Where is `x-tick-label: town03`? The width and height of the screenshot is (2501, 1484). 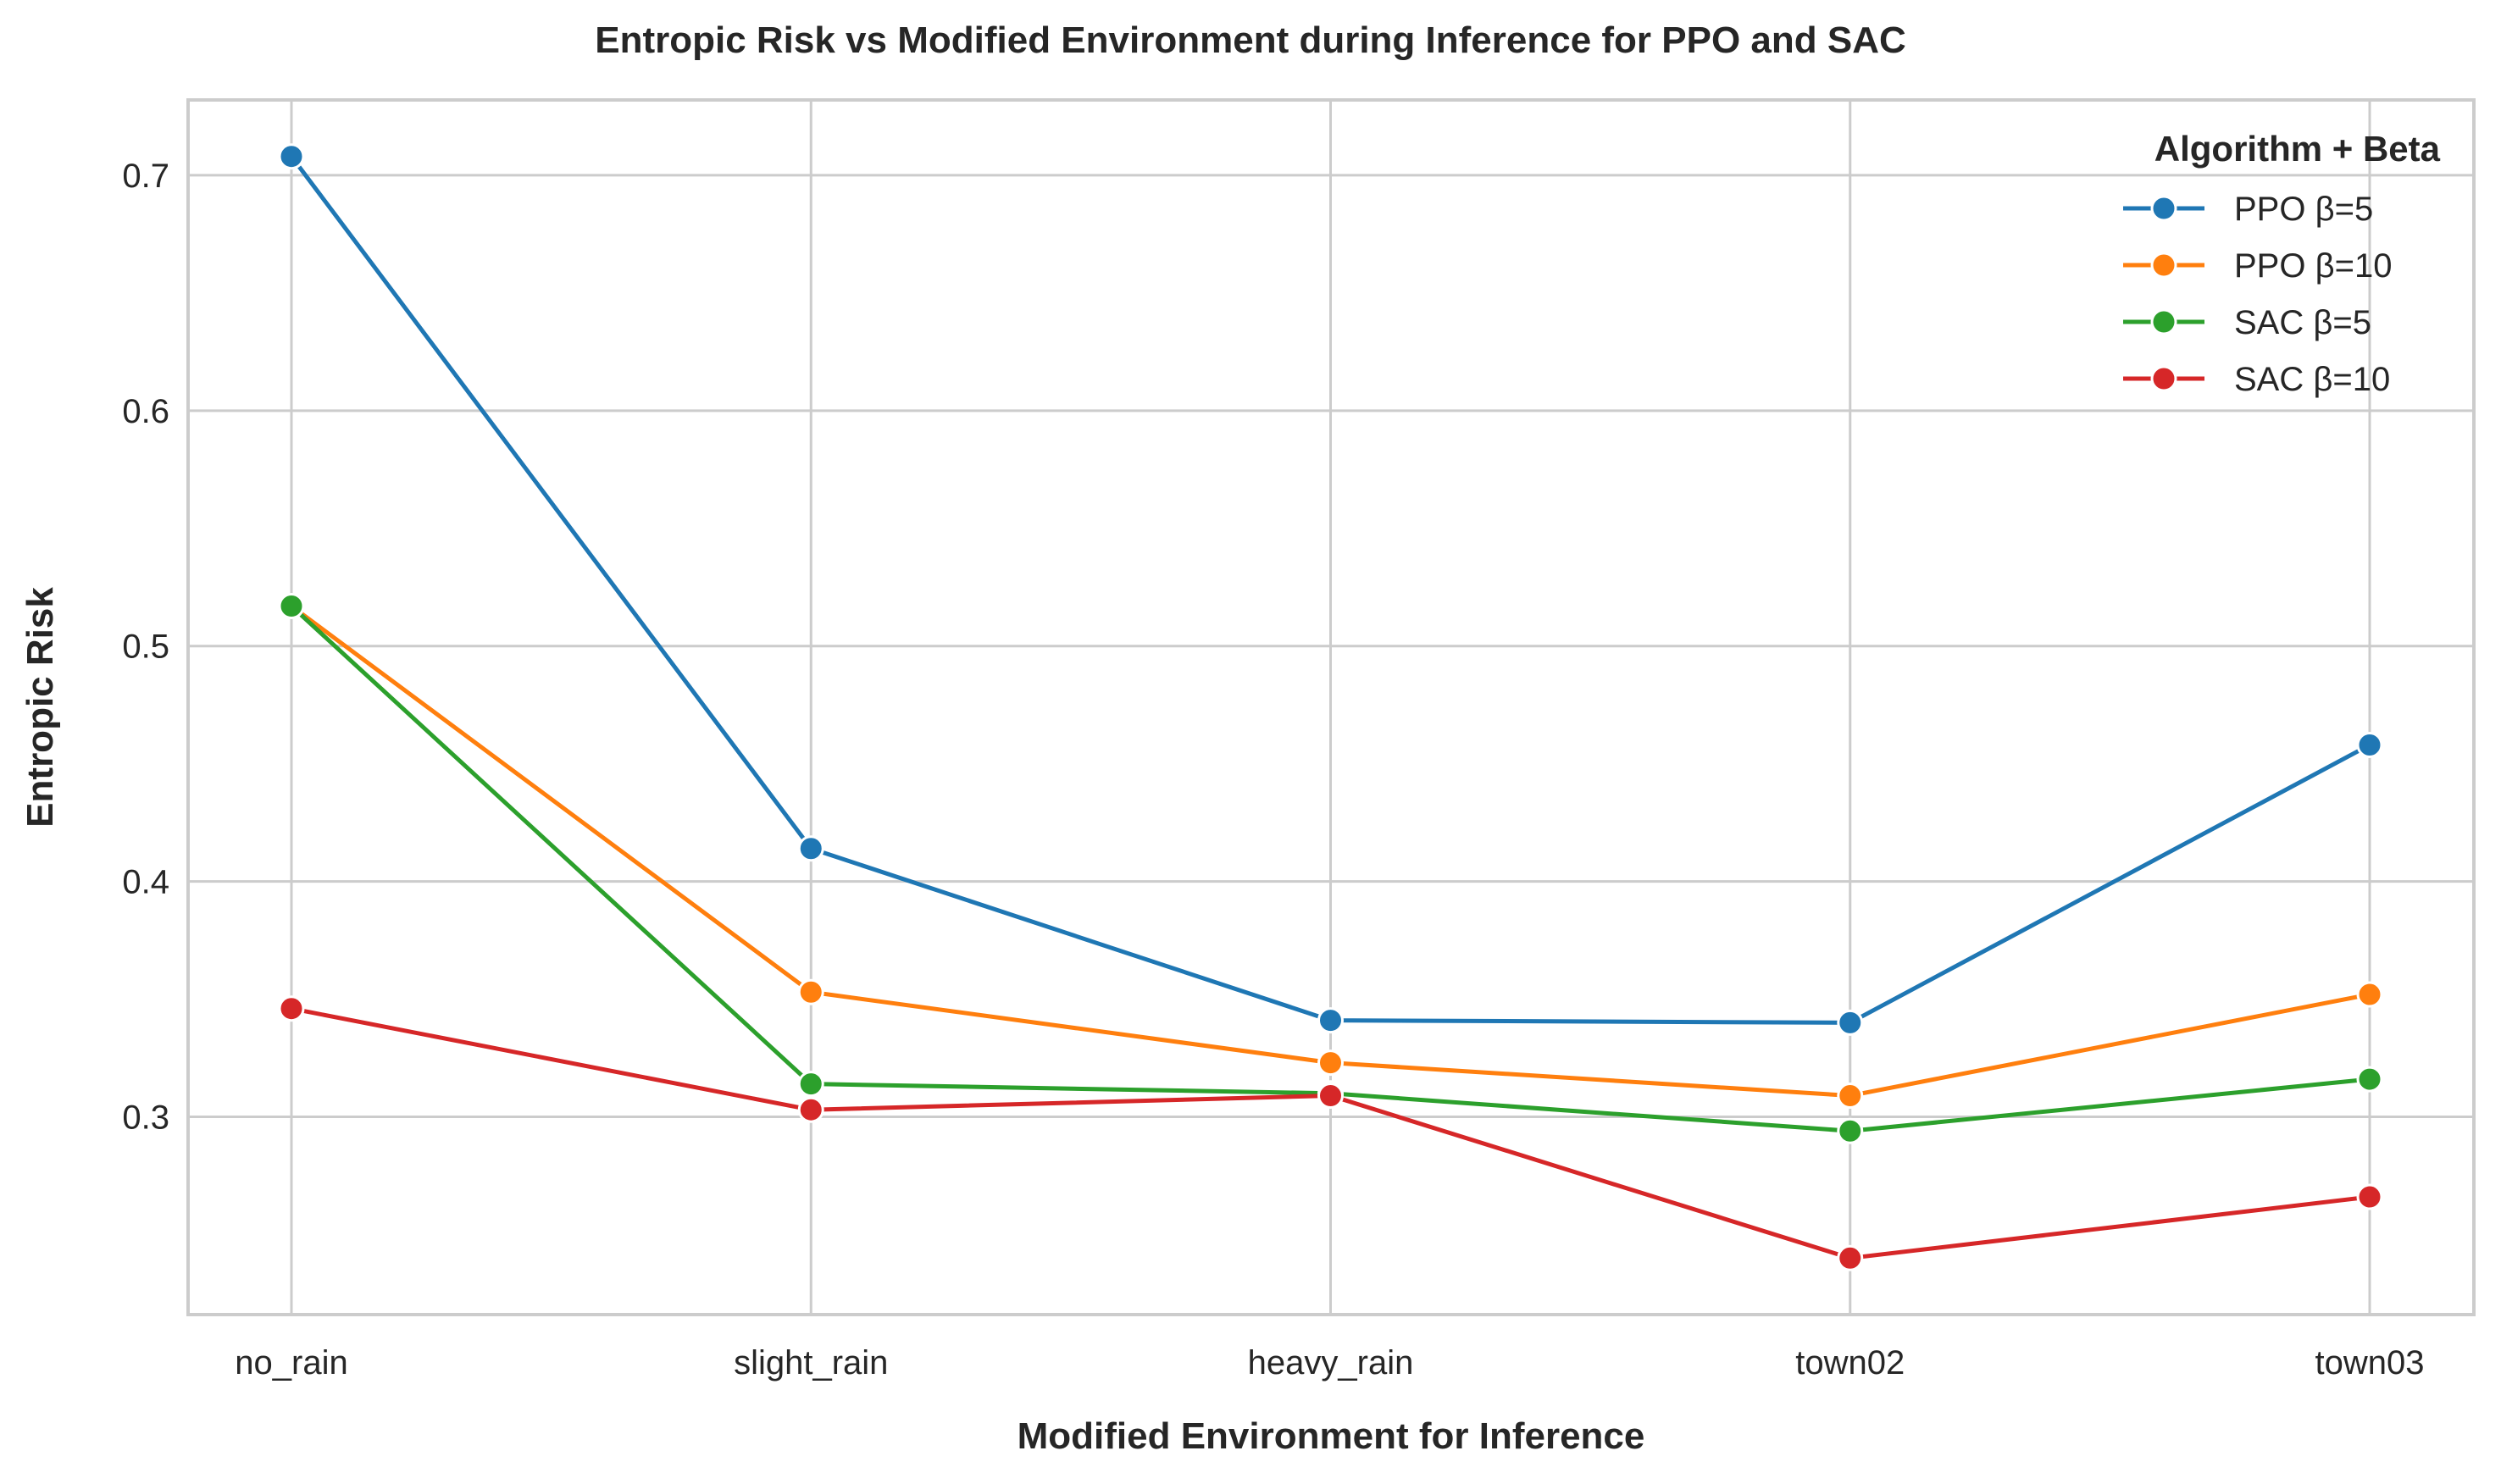
x-tick-label: town03 is located at coordinates (2370, 1363).